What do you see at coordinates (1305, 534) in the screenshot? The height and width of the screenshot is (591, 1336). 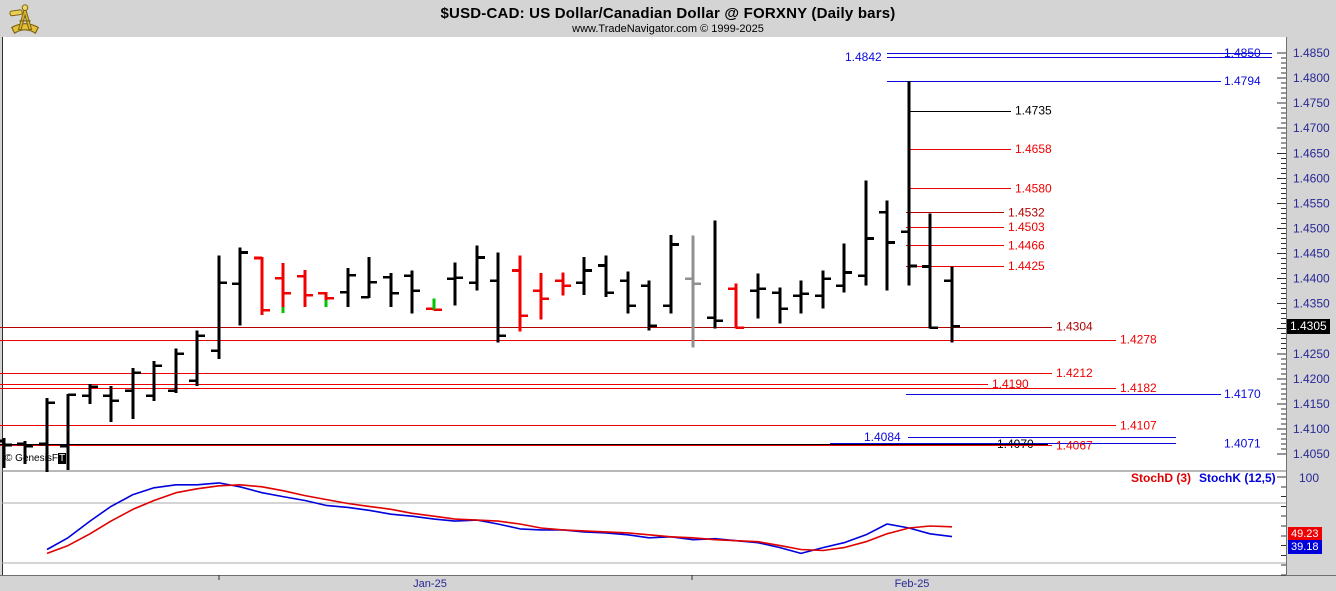 I see `stochd-value-badge: 49.23` at bounding box center [1305, 534].